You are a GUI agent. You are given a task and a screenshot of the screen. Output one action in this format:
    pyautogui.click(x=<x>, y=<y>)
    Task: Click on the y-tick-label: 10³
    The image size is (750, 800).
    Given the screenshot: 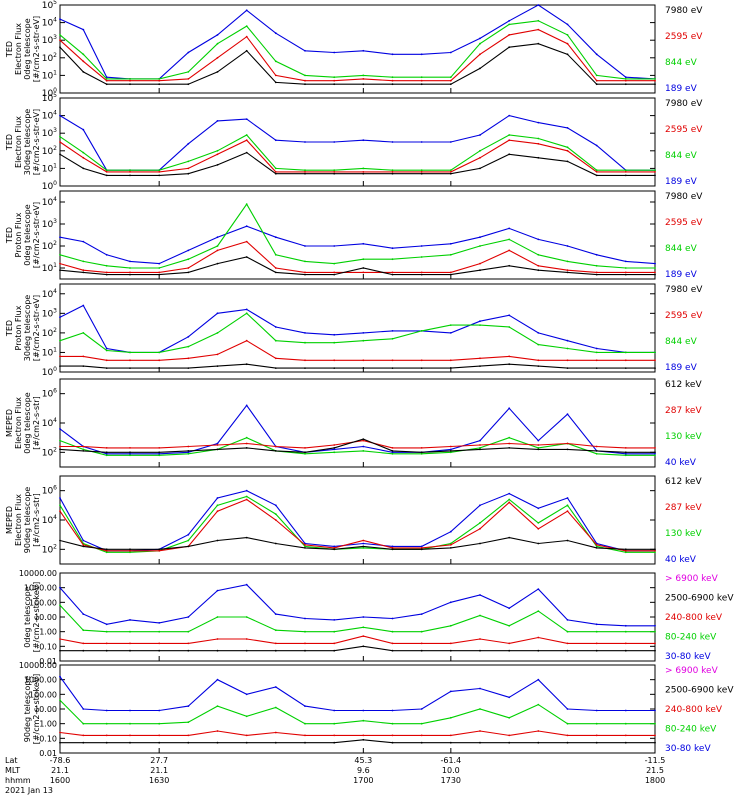 What is the action you would take?
    pyautogui.click(x=49, y=40)
    